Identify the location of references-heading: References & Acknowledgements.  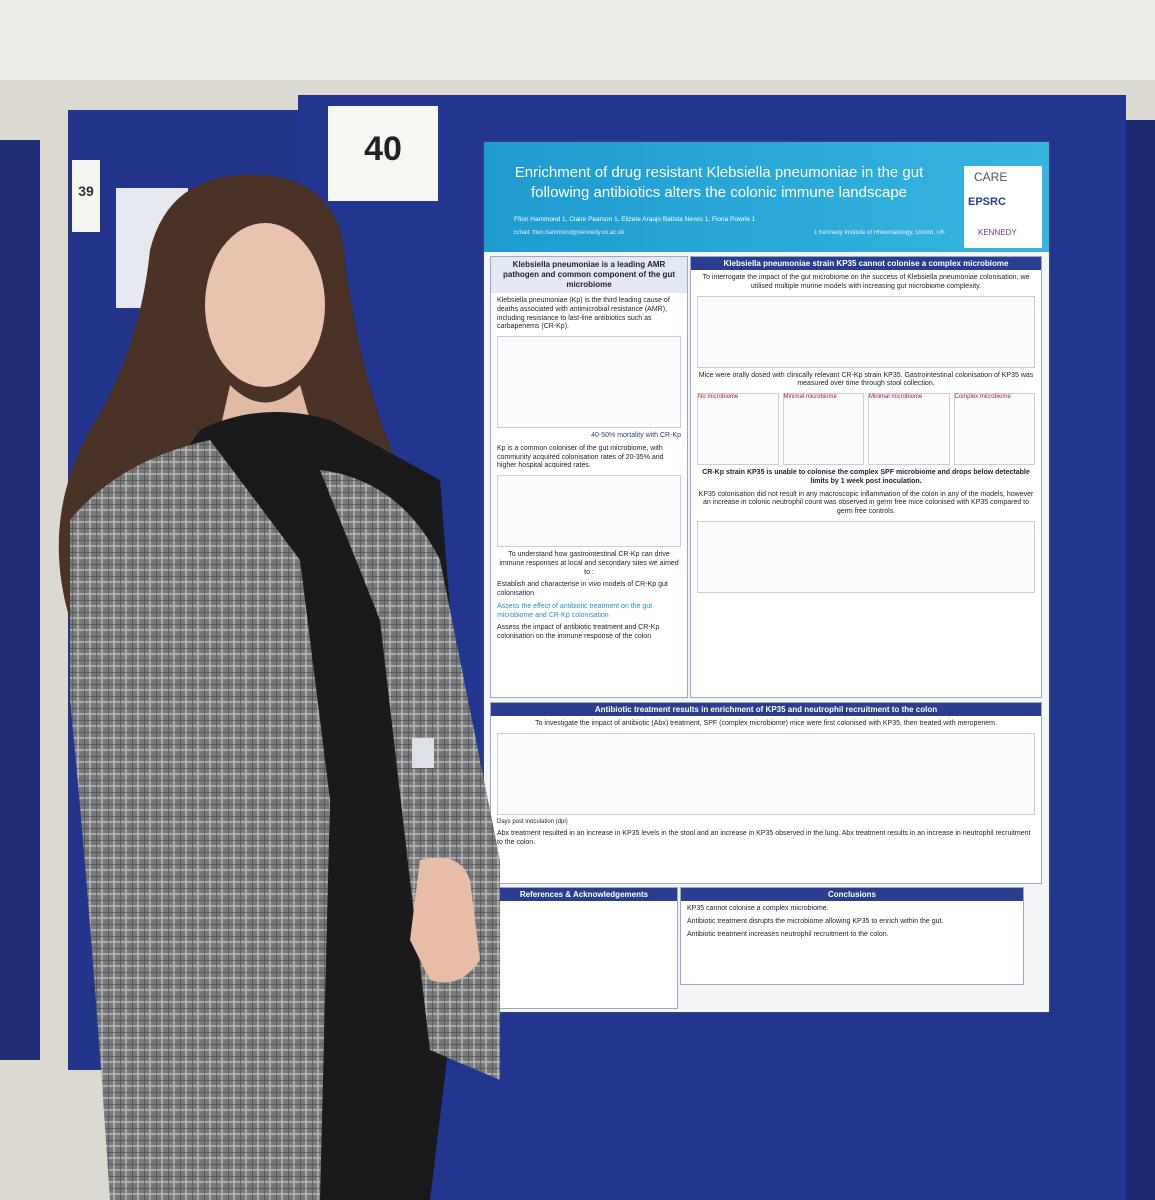
(584, 894).